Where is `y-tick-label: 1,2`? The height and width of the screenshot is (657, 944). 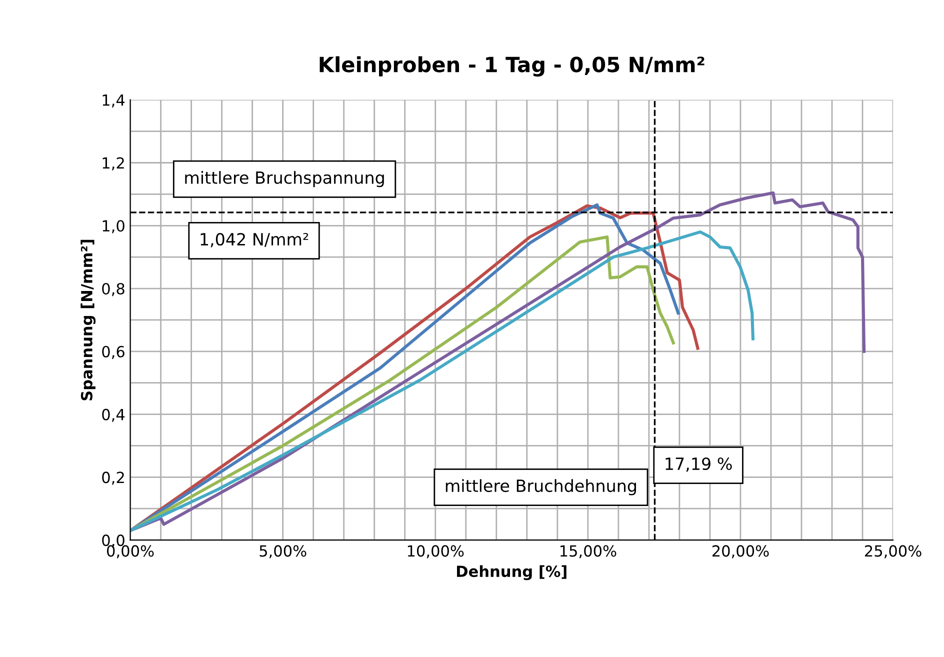
y-tick-label: 1,2 is located at coordinates (113, 163).